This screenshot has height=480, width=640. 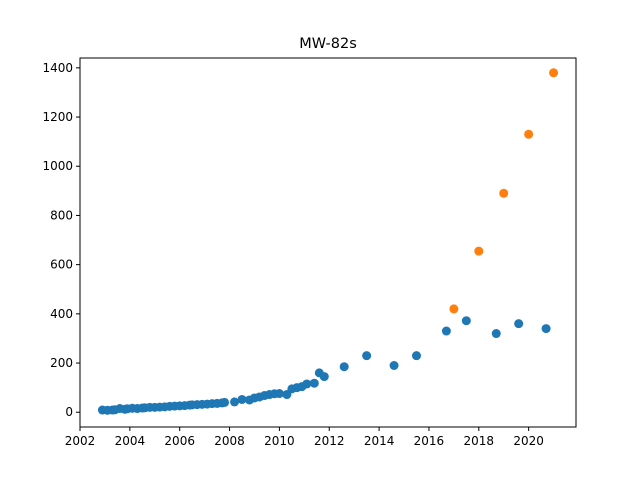 I want to click on x-tick-label: 2012, so click(x=329, y=441).